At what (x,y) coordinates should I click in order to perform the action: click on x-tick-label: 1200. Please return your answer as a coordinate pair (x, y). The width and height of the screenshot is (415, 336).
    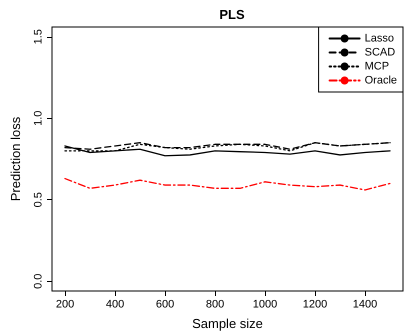
    Looking at the image, I should click on (315, 304).